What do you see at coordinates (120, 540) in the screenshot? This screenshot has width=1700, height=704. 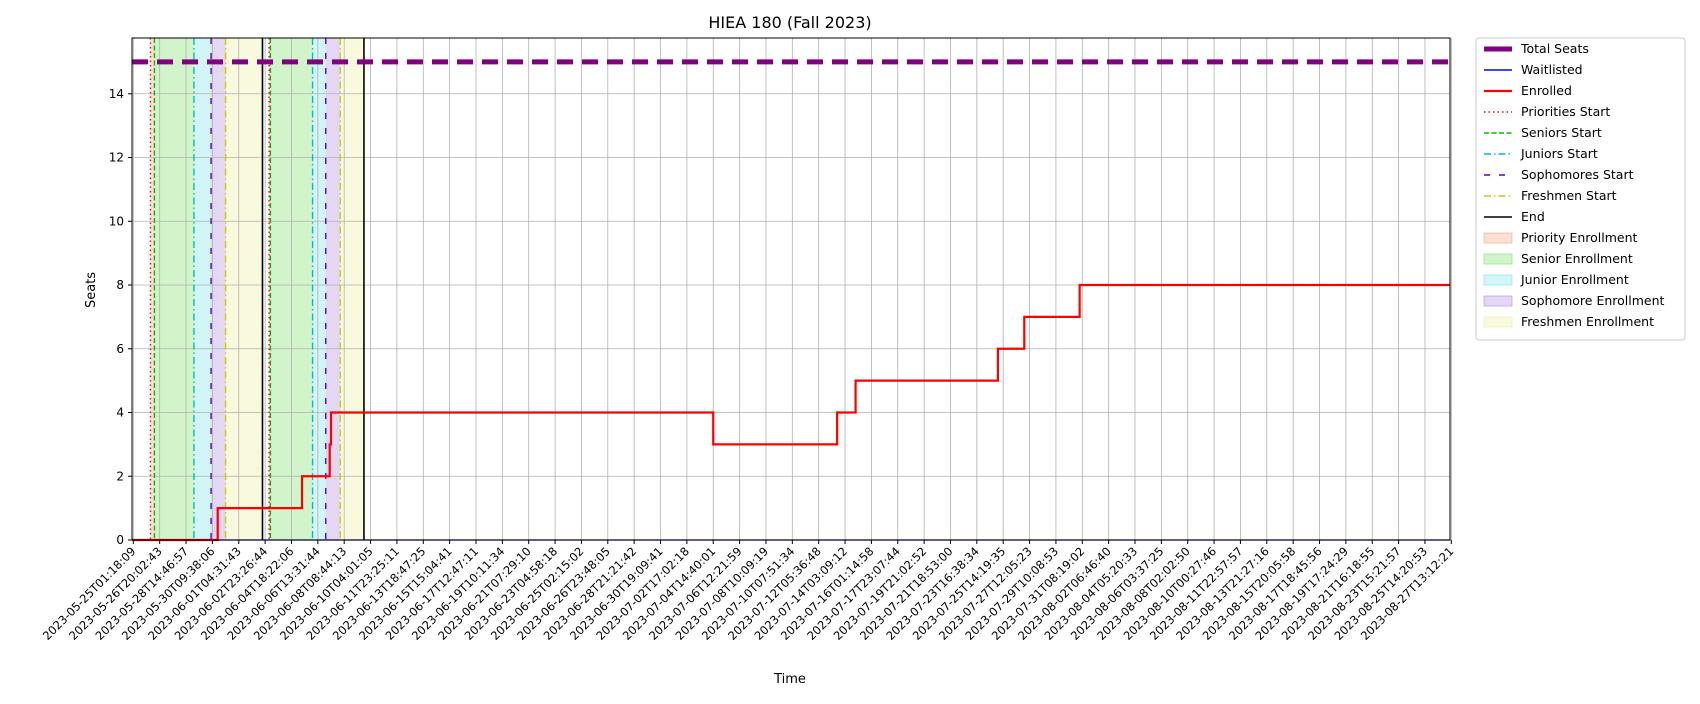 I see `y-tick-label: 0` at bounding box center [120, 540].